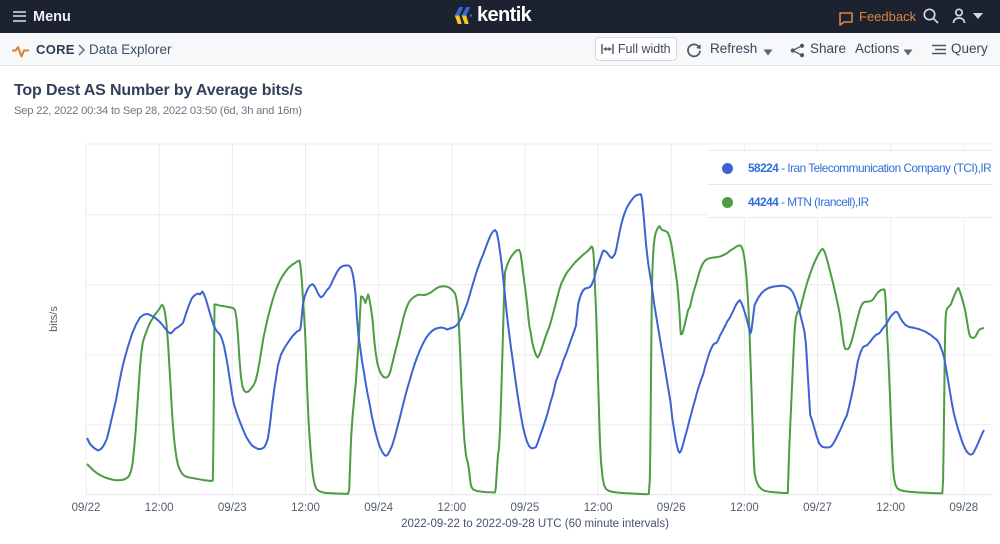 The width and height of the screenshot is (1000, 544). Describe the element at coordinates (525, 508) in the screenshot. I see `svg-text: 09/25` at that location.